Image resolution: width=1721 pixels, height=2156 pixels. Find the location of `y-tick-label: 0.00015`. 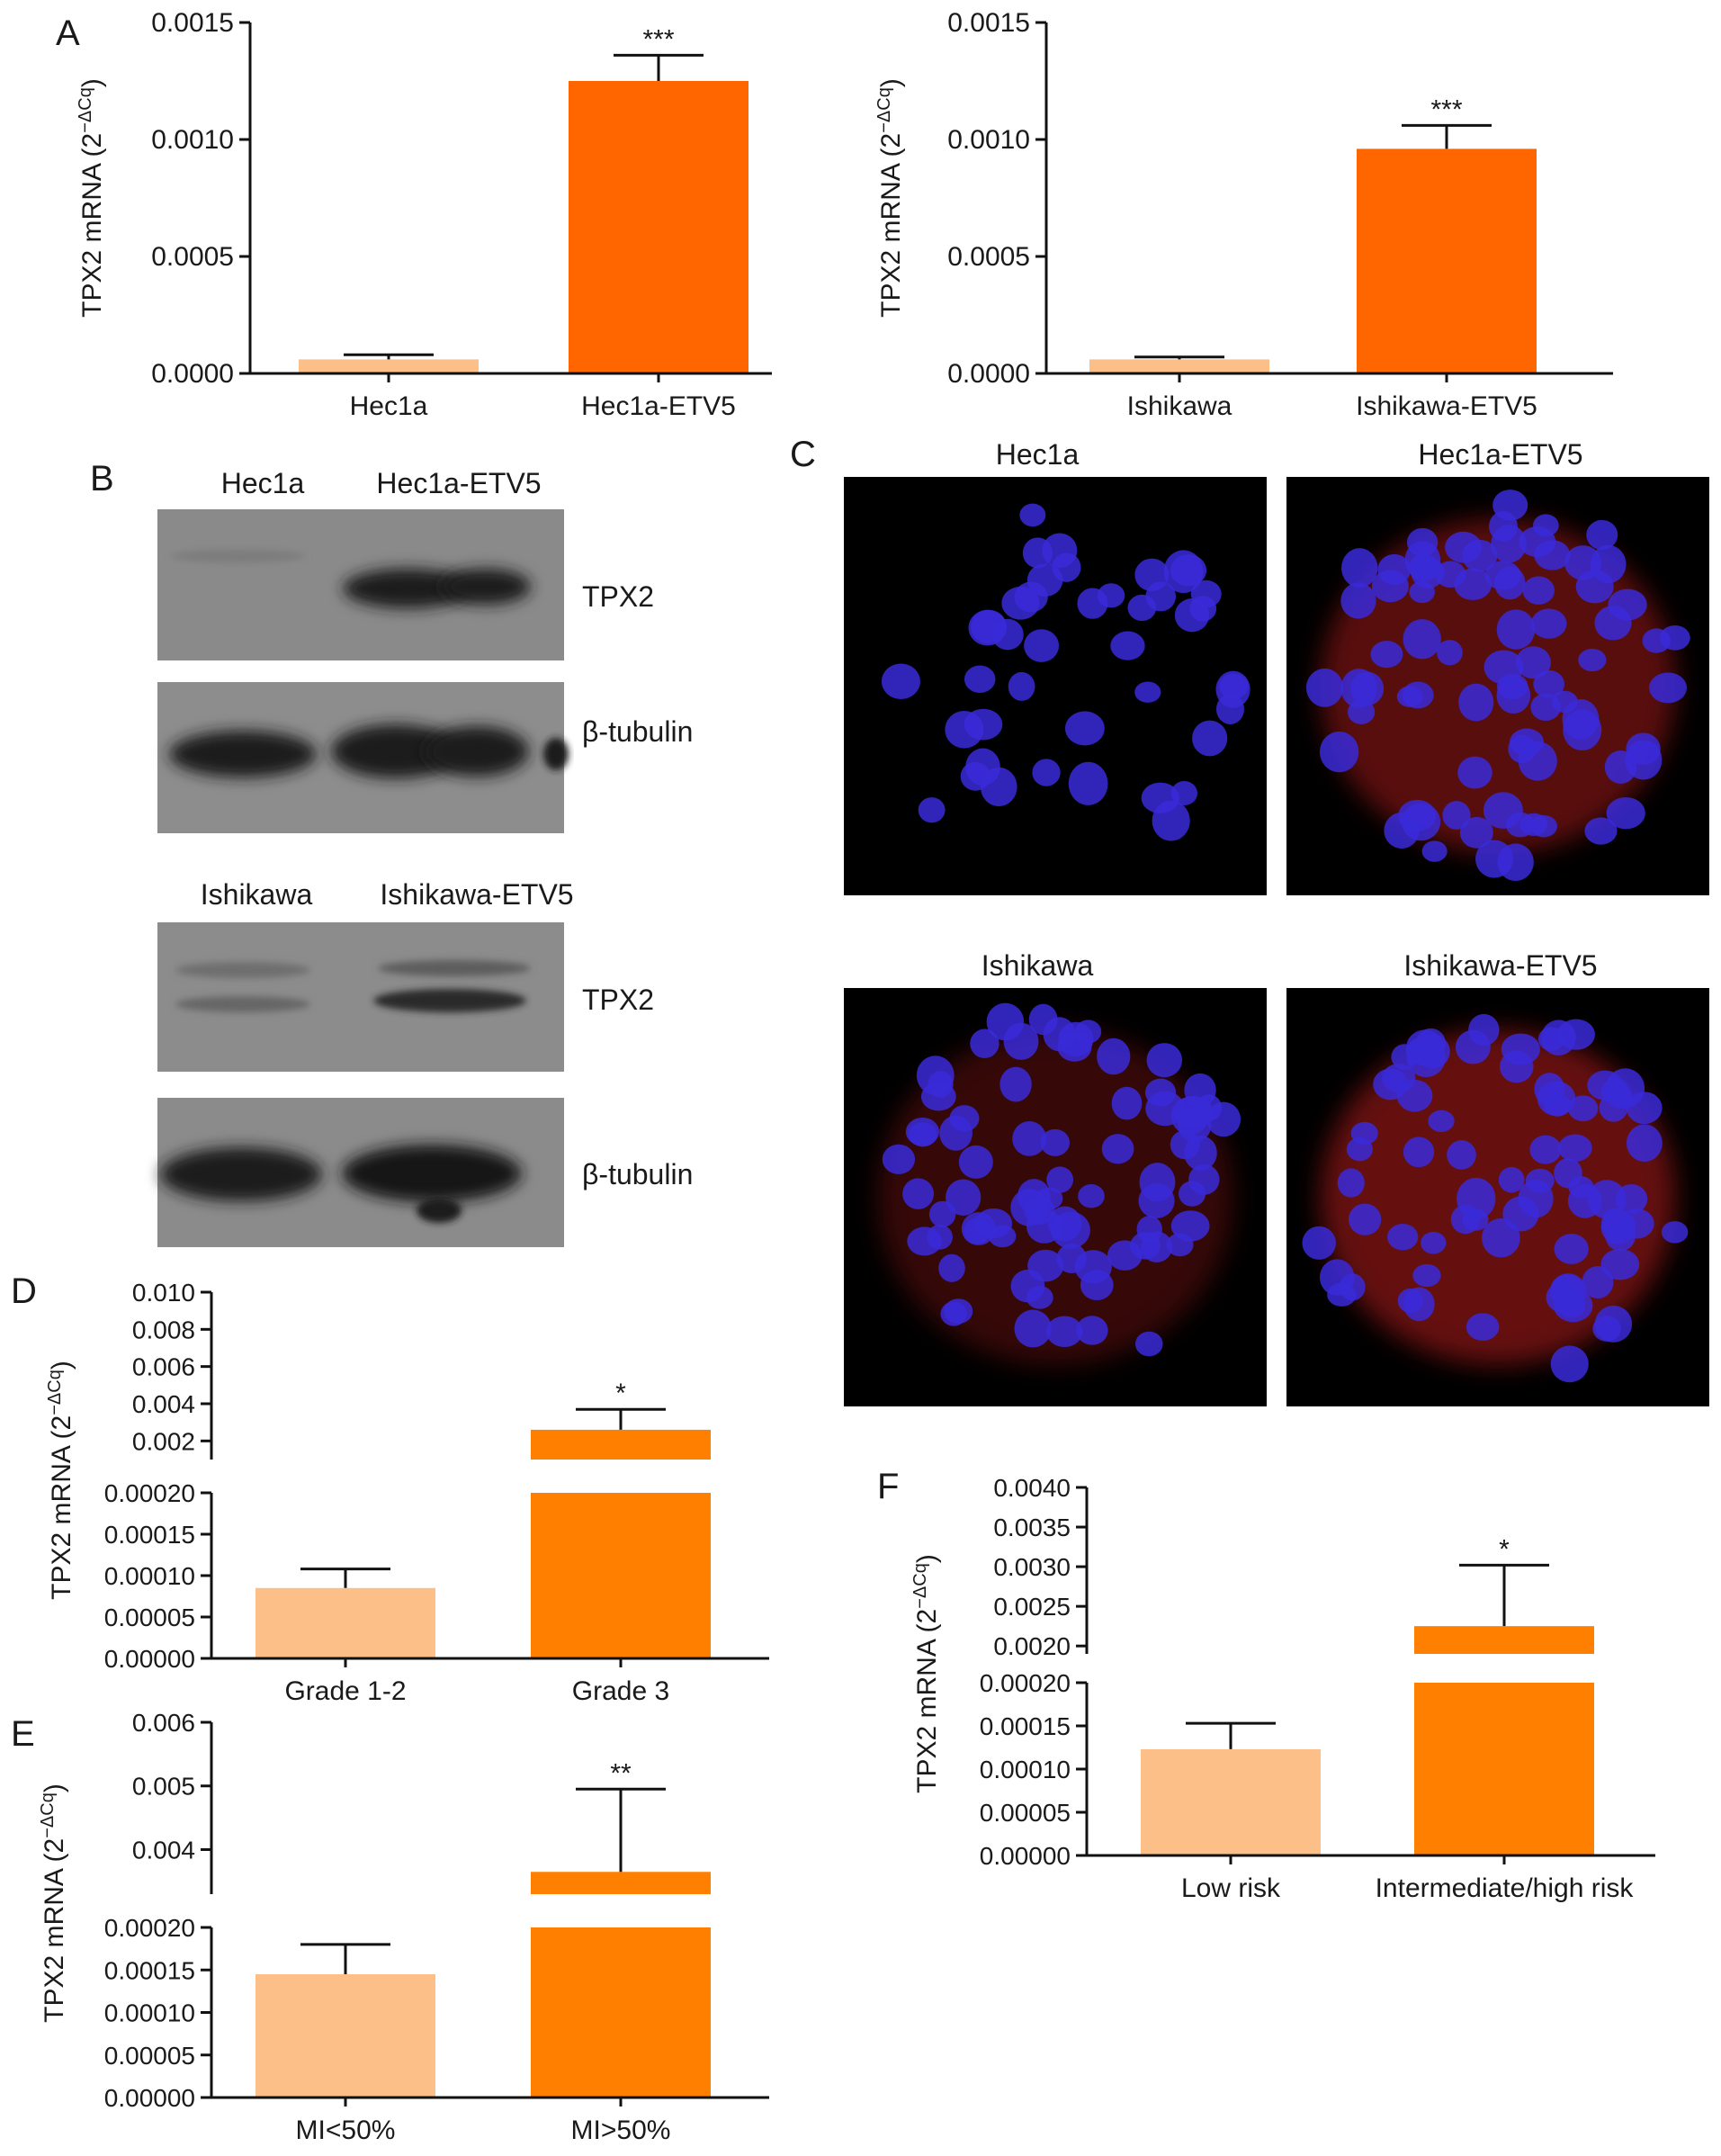

y-tick-label: 0.00015 is located at coordinates (149, 1970).